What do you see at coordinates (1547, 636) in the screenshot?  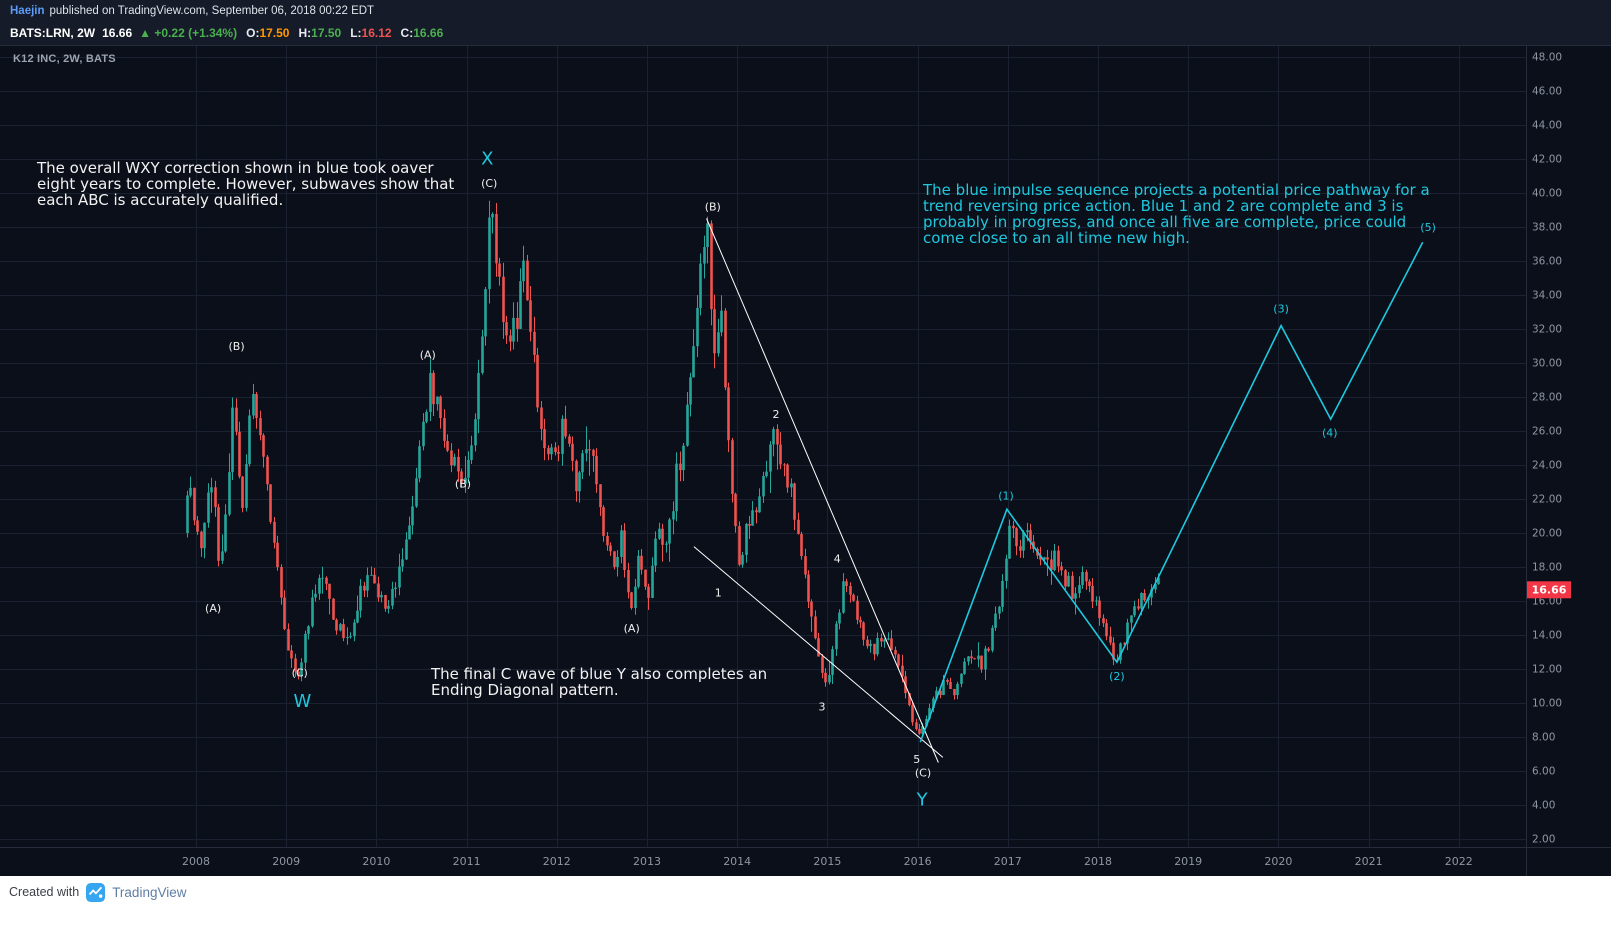 I see `svg-text: 14.00` at bounding box center [1547, 636].